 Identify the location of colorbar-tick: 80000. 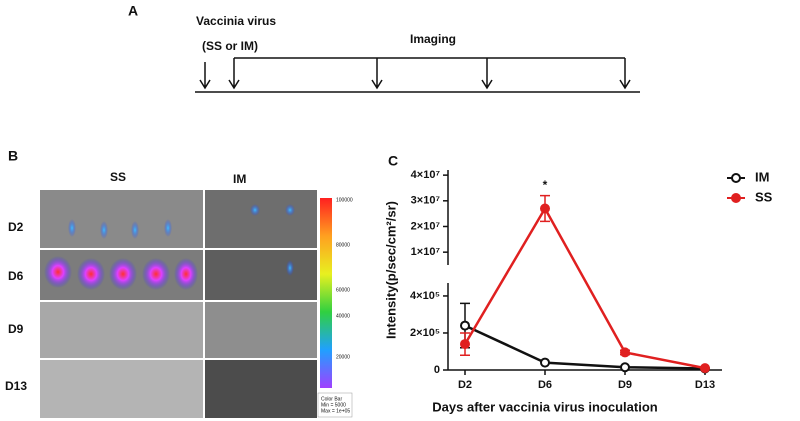
(343, 245).